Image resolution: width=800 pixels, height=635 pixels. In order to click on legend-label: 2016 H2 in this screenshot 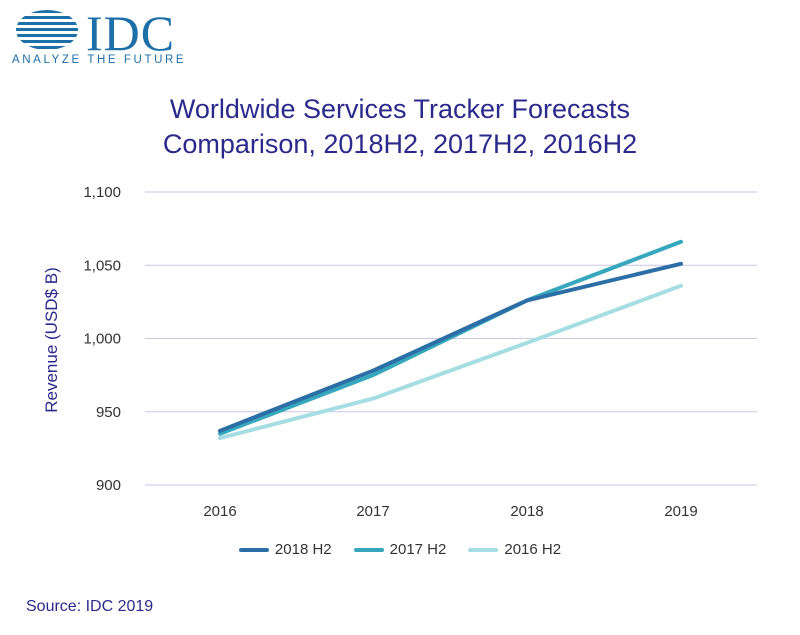, I will do `click(533, 549)`.